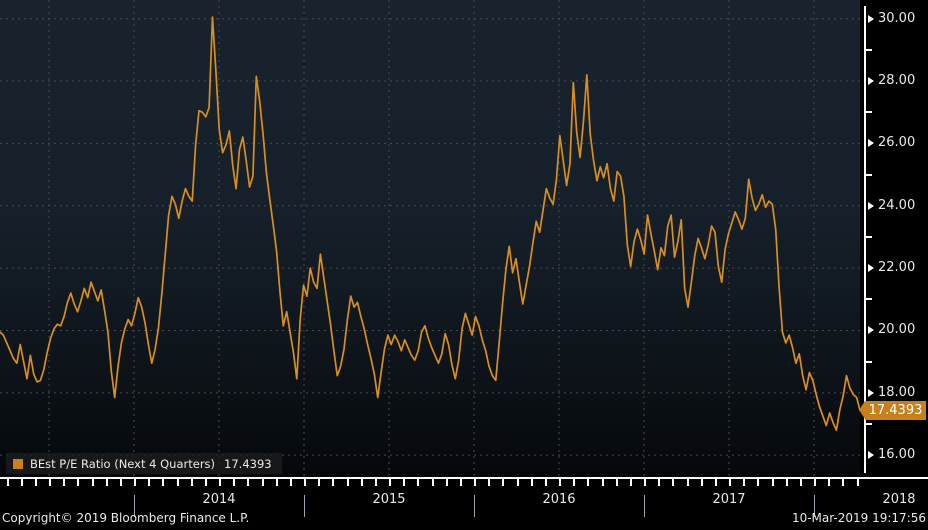  What do you see at coordinates (895, 410) in the screenshot?
I see `last-price-value: 17.4393` at bounding box center [895, 410].